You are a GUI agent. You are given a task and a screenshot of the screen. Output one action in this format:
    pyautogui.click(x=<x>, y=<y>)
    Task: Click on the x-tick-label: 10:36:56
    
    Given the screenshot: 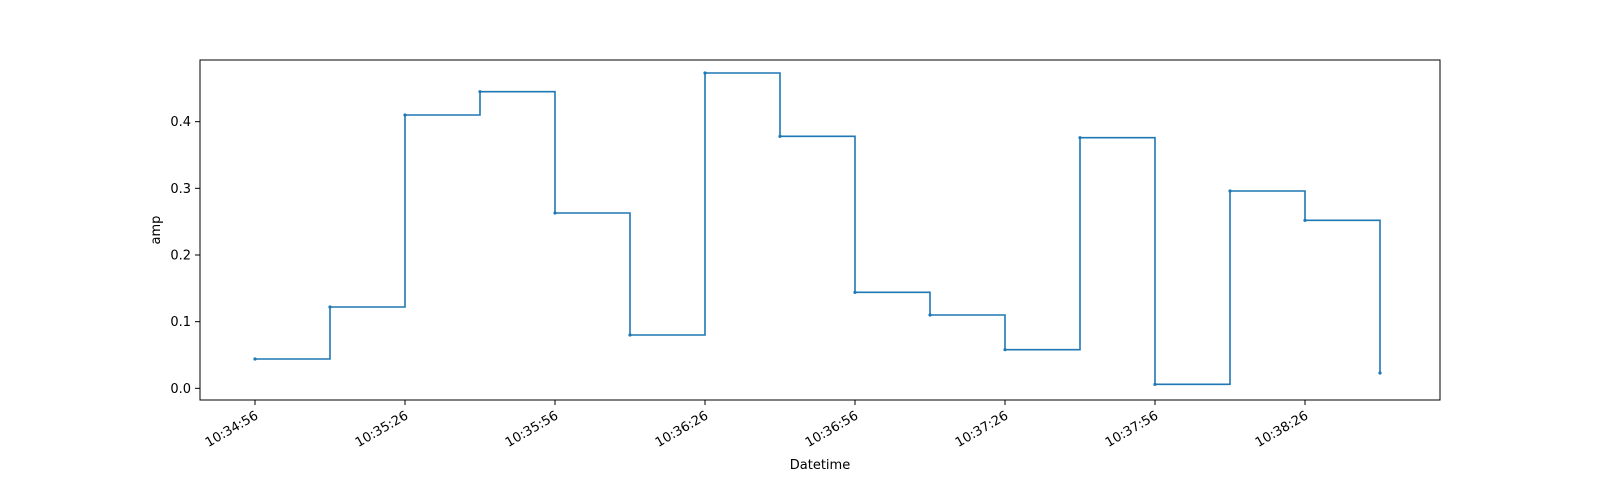 What is the action you would take?
    pyautogui.click(x=832, y=429)
    